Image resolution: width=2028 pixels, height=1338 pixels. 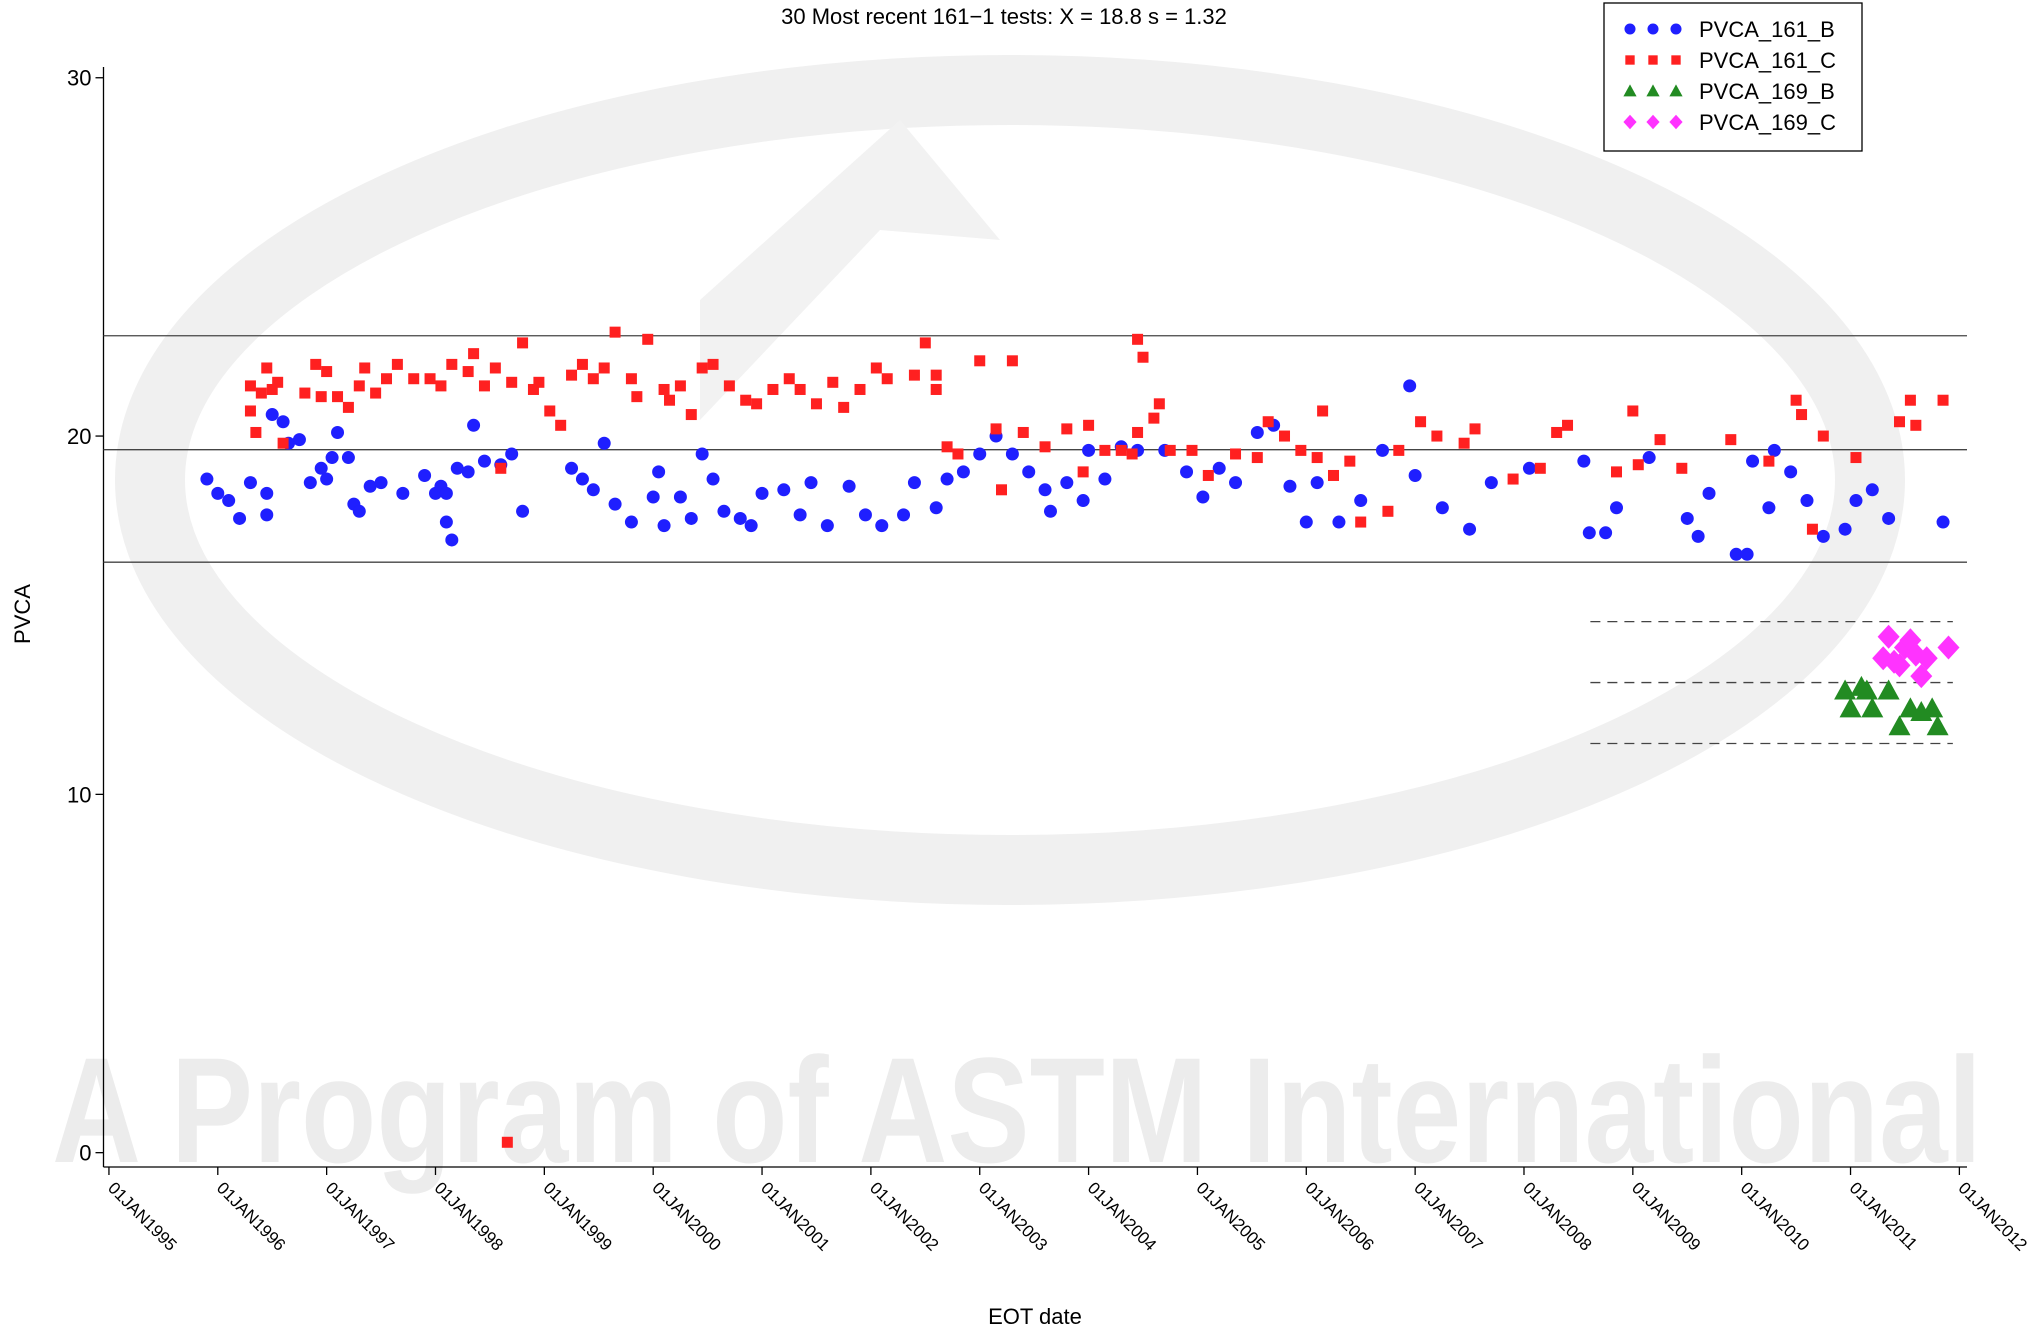 I want to click on legend-label: PVCA_169_C, so click(x=1767, y=122).